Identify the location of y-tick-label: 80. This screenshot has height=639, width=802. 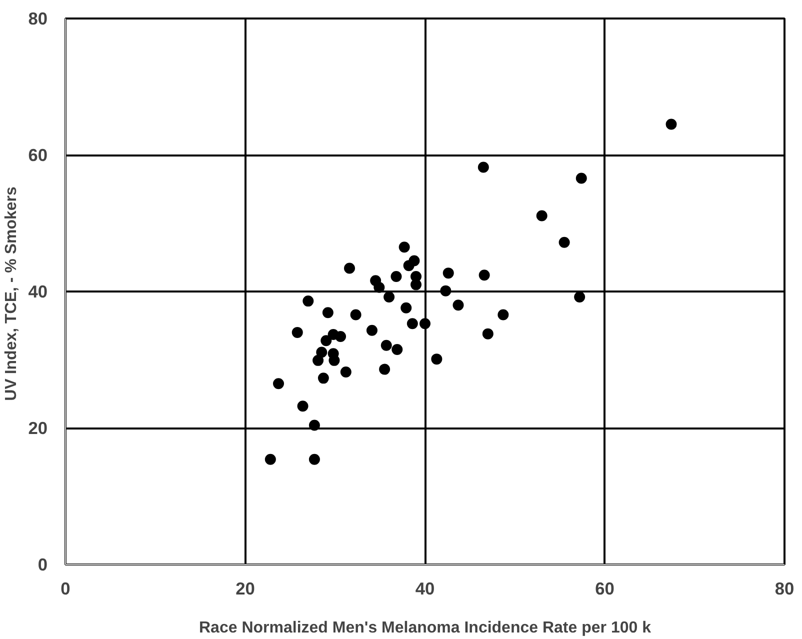
(38, 18).